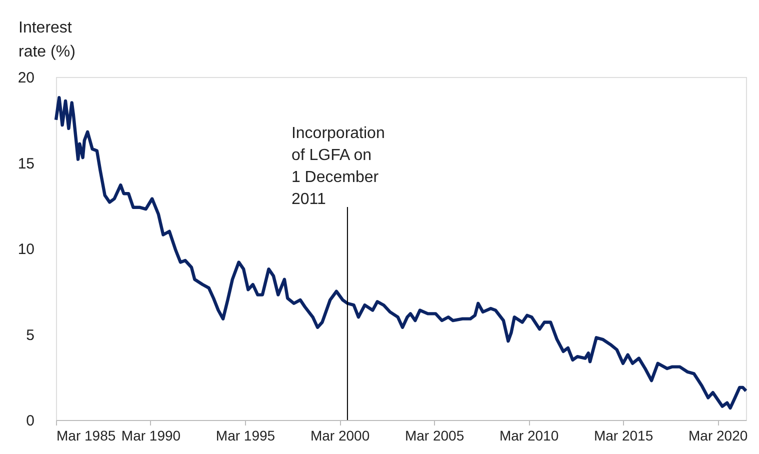 The width and height of the screenshot is (759, 454). Describe the element at coordinates (86, 436) in the screenshot. I see `x-tick-label: Mar 1985` at that location.